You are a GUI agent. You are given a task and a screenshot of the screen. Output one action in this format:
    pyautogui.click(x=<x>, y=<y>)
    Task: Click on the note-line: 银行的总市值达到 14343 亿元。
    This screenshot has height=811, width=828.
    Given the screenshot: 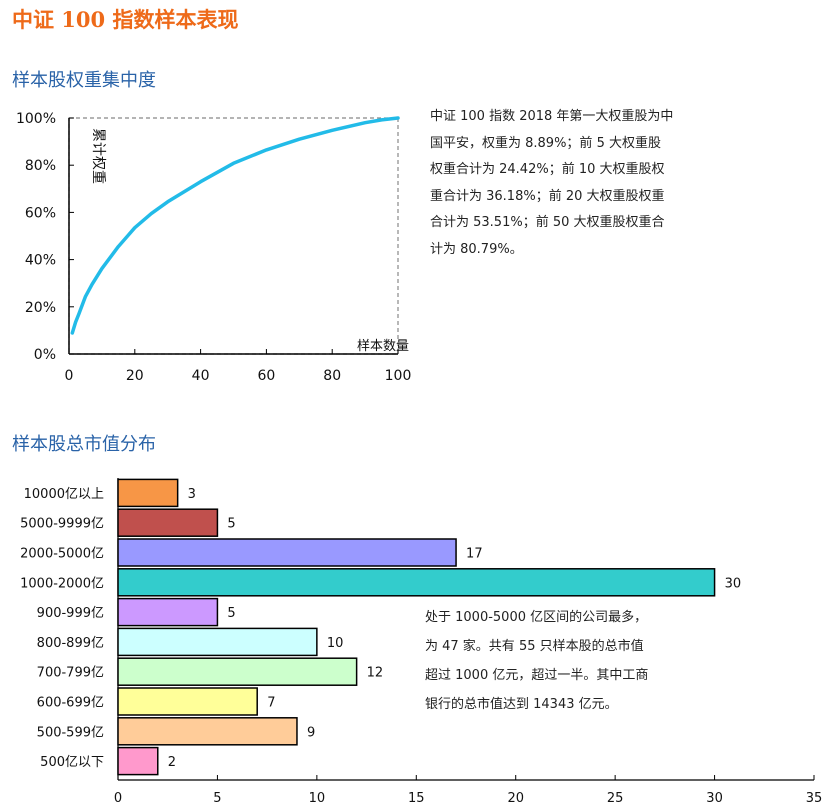 What is the action you would take?
    pyautogui.click(x=521, y=704)
    